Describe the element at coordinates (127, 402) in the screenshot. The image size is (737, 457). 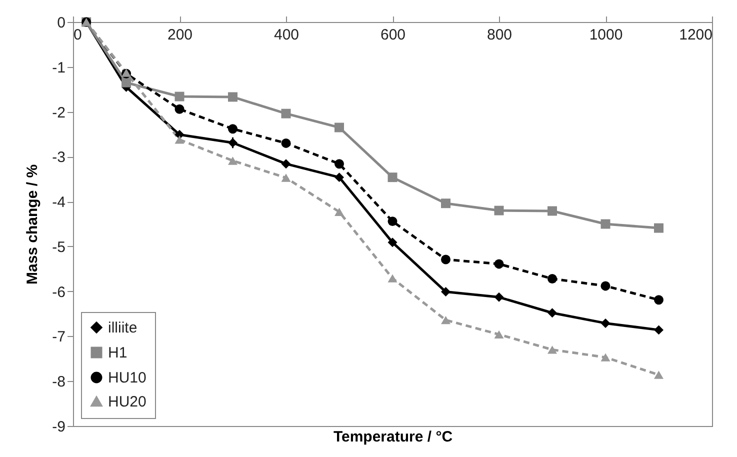
I see `legend-label: HU20` at that location.